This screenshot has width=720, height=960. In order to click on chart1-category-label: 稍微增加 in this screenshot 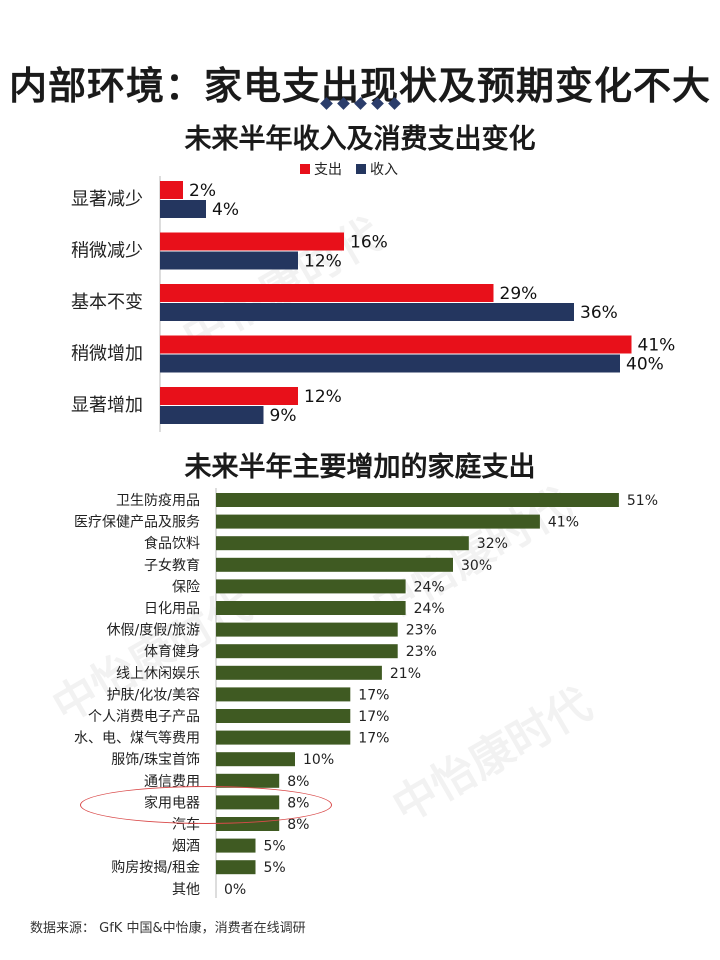, I will do `click(107, 354)`.